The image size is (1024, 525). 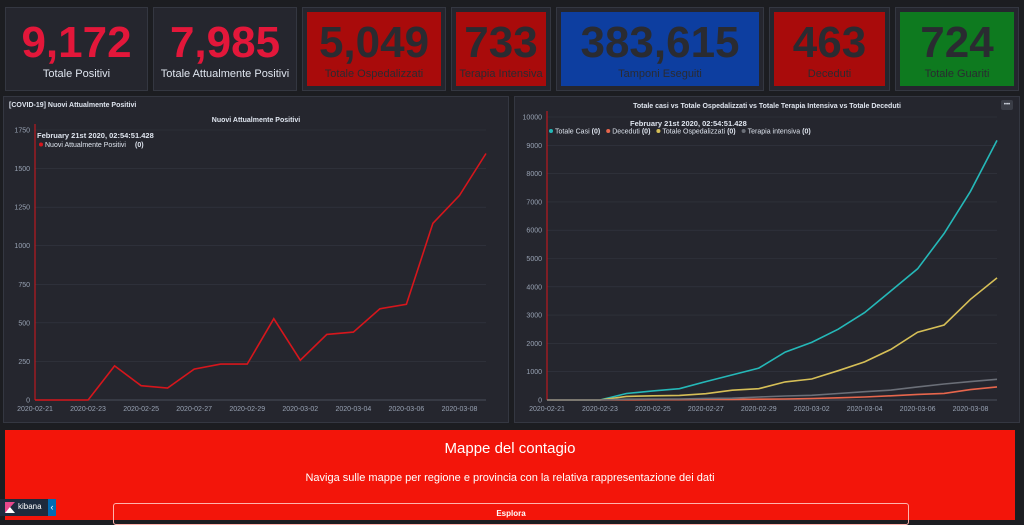 What do you see at coordinates (22, 208) in the screenshot?
I see `y-tick-label: 1250` at bounding box center [22, 208].